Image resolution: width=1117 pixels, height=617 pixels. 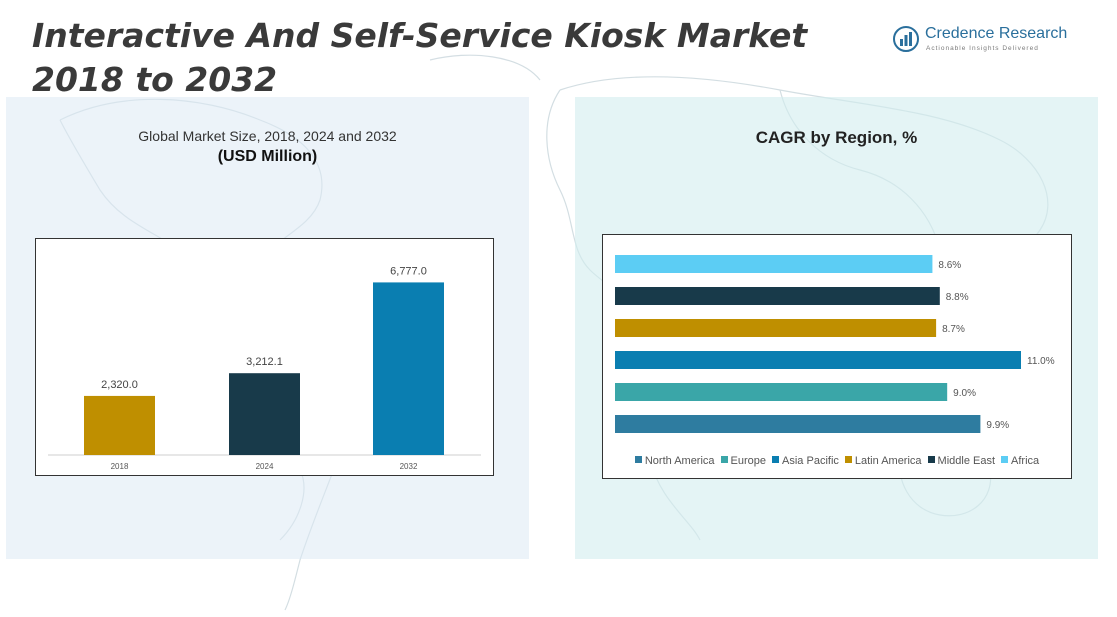 What do you see at coordinates (748, 461) in the screenshot?
I see `legend-label-europe: Europe` at bounding box center [748, 461].